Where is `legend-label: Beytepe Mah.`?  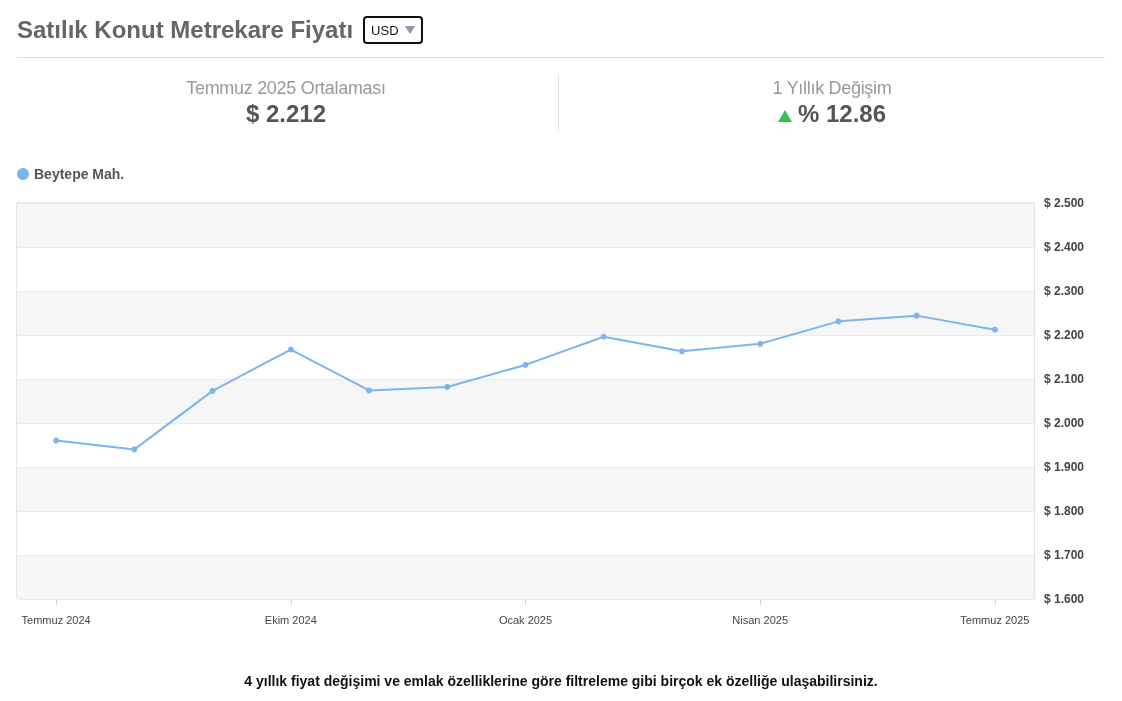
legend-label: Beytepe Mah. is located at coordinates (79, 174).